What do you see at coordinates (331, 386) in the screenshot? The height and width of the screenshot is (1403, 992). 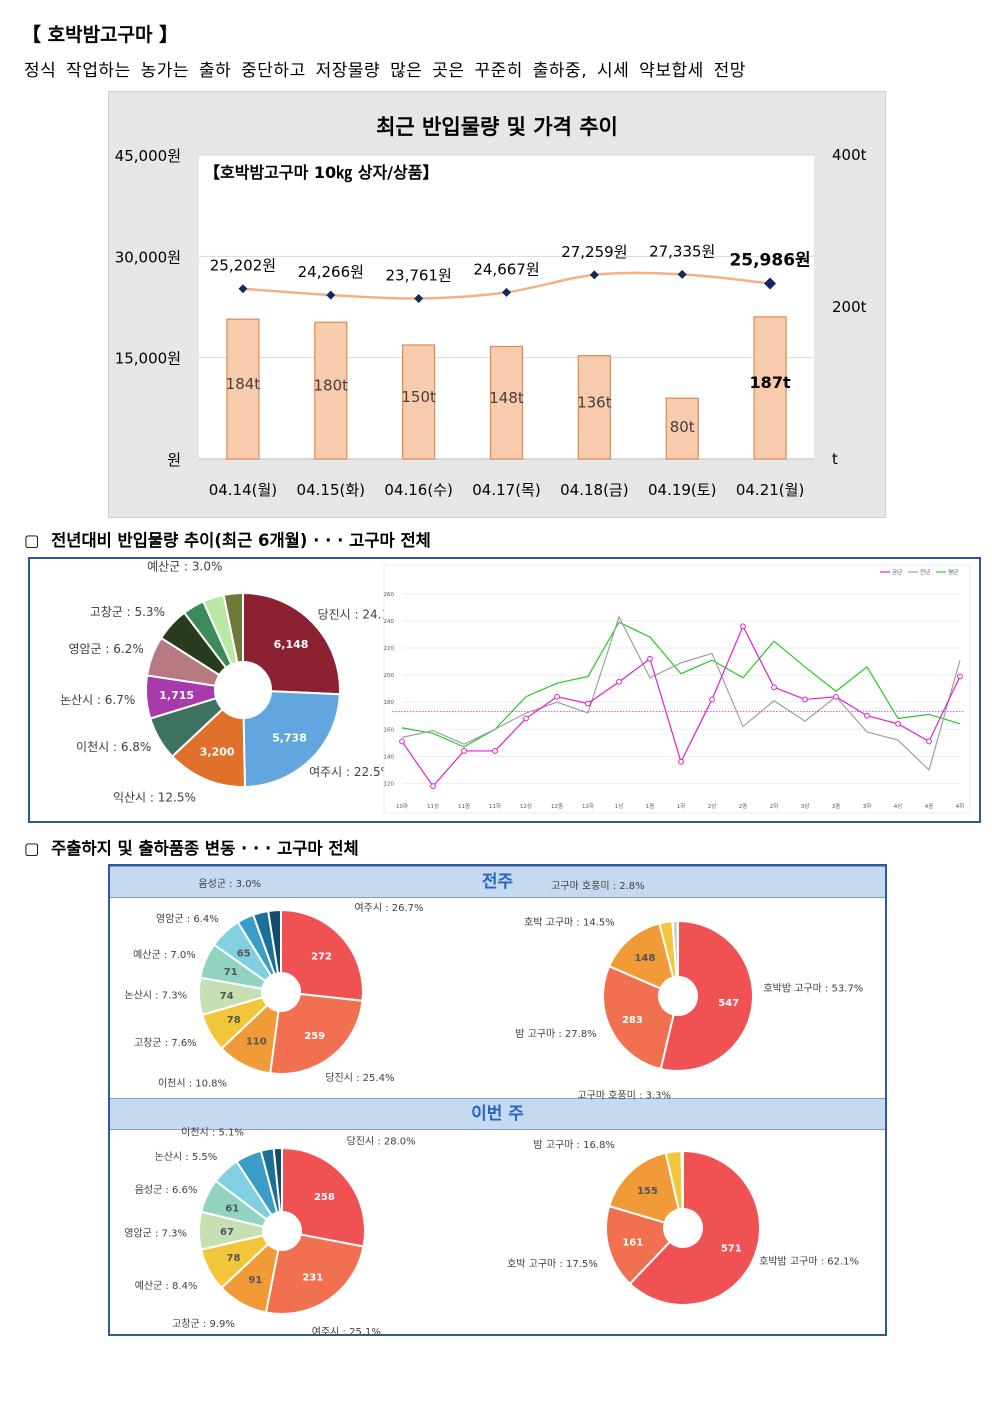 I see `volume-label: 180t` at bounding box center [331, 386].